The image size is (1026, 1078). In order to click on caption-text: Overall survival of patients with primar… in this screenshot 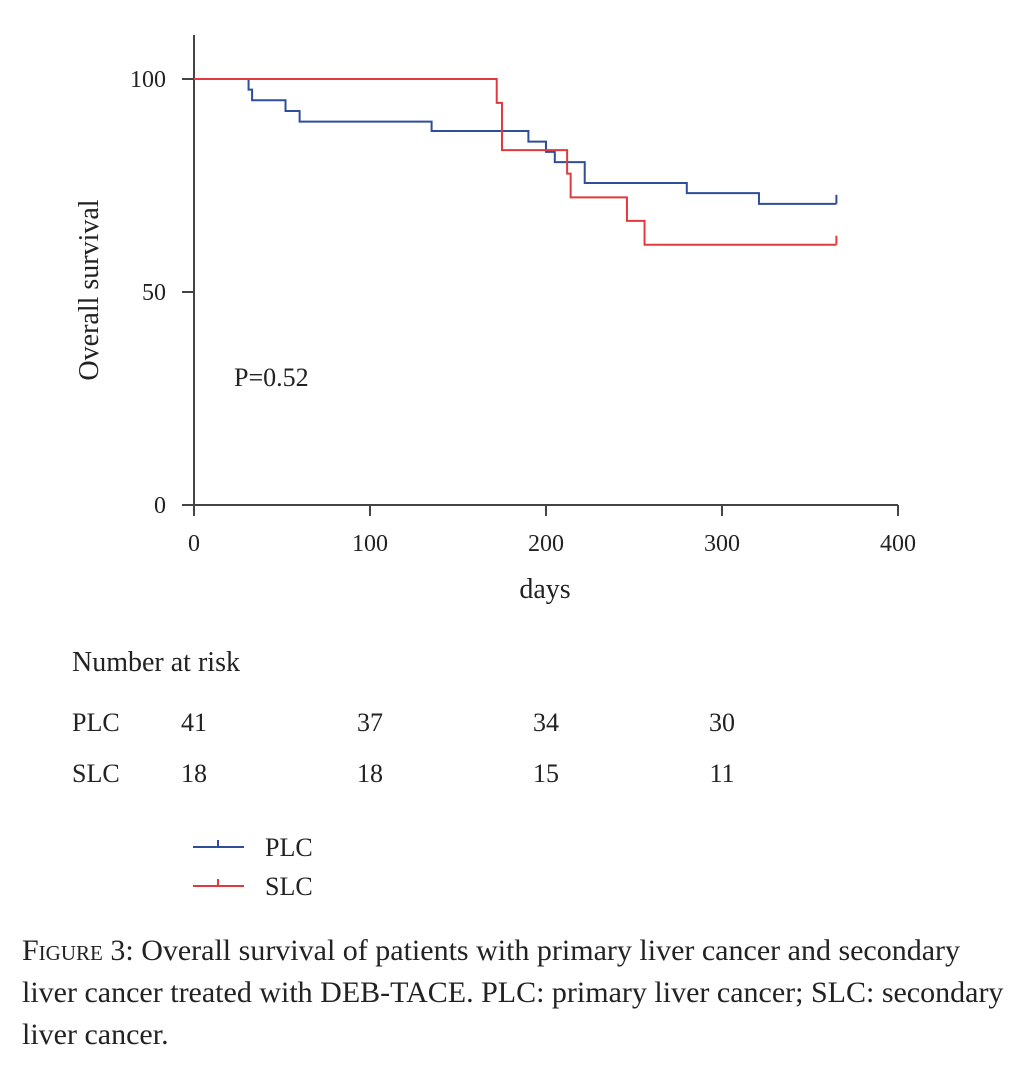, I will do `click(513, 992)`.